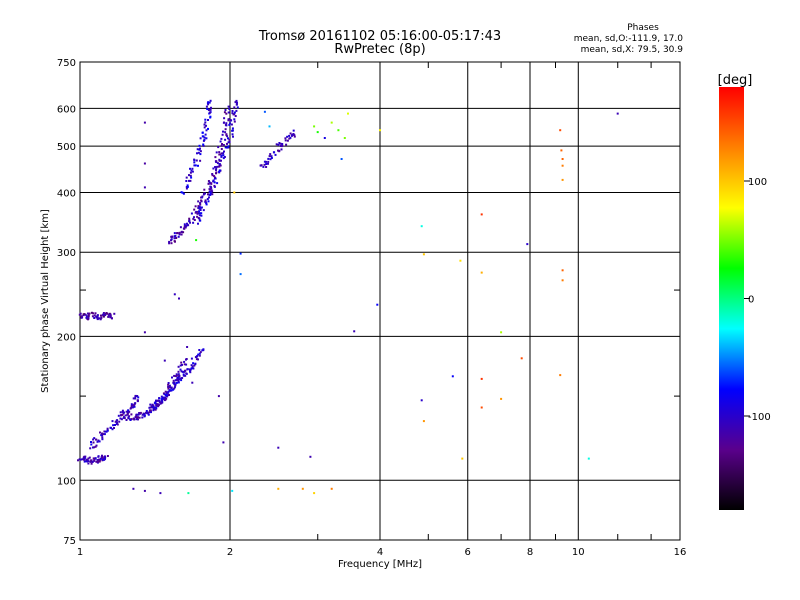  What do you see at coordinates (154, 389) in the screenshot?
I see `echo-trace` at bounding box center [154, 389].